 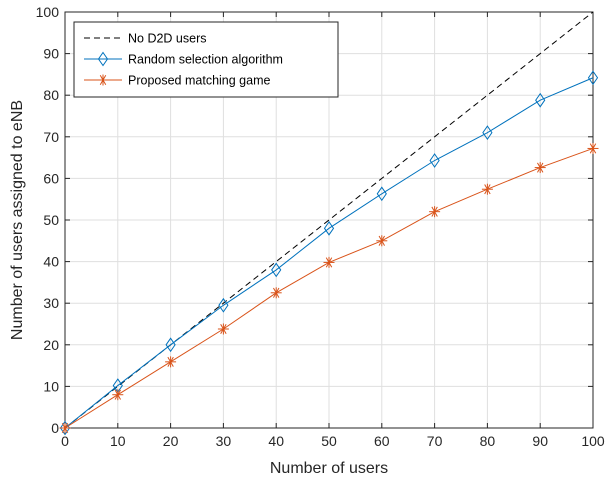 I want to click on y-tick-label: 100, so click(x=48, y=12).